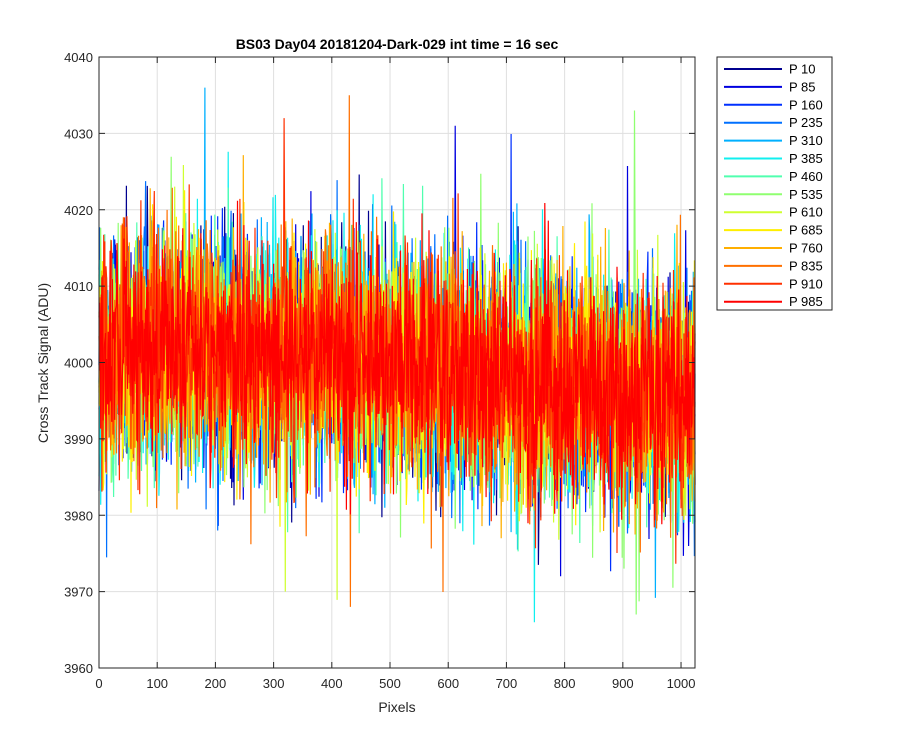 The width and height of the screenshot is (900, 750). What do you see at coordinates (773, 283) in the screenshot?
I see `legend-entry: P 910` at bounding box center [773, 283].